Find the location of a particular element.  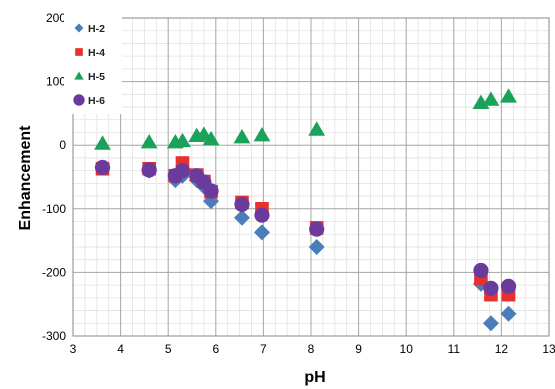

y-tick-label: 200 is located at coordinates (56, 18).